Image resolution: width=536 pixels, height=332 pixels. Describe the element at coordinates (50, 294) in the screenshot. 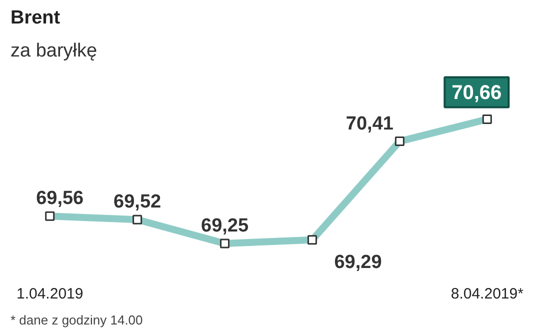

I see `x-tick-label: 1.04.2019` at that location.